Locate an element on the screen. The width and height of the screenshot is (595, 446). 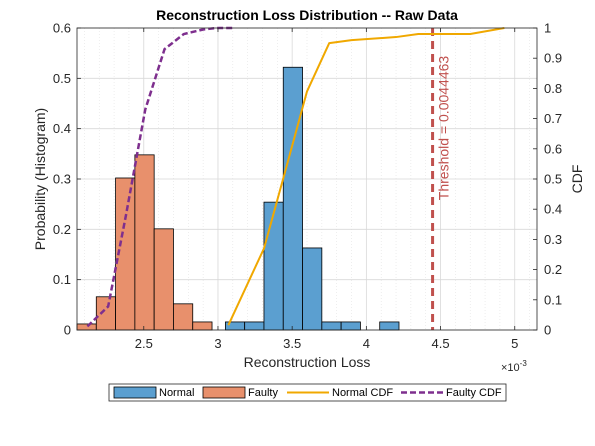
y-right-tick-label-7: 0.7 is located at coordinates (553, 118).